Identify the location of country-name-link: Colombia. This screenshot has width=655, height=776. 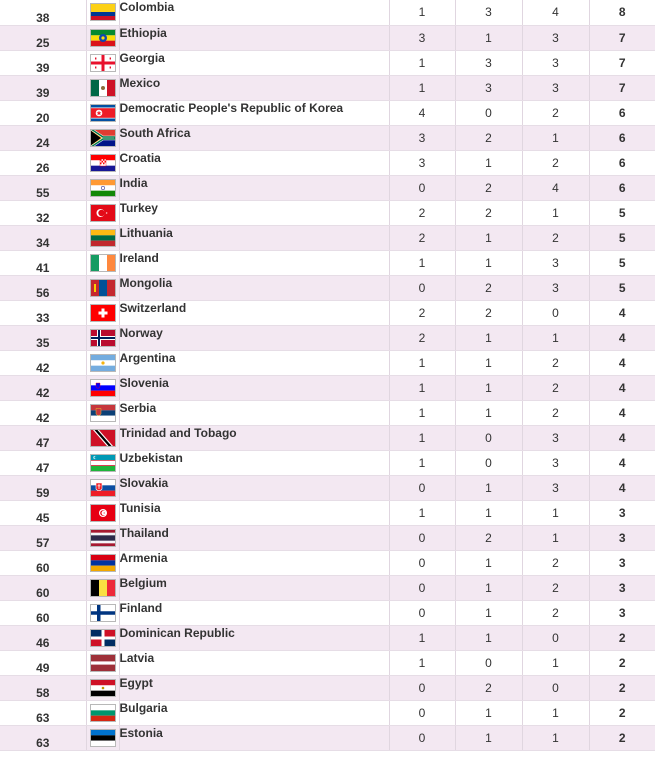
(254, 13).